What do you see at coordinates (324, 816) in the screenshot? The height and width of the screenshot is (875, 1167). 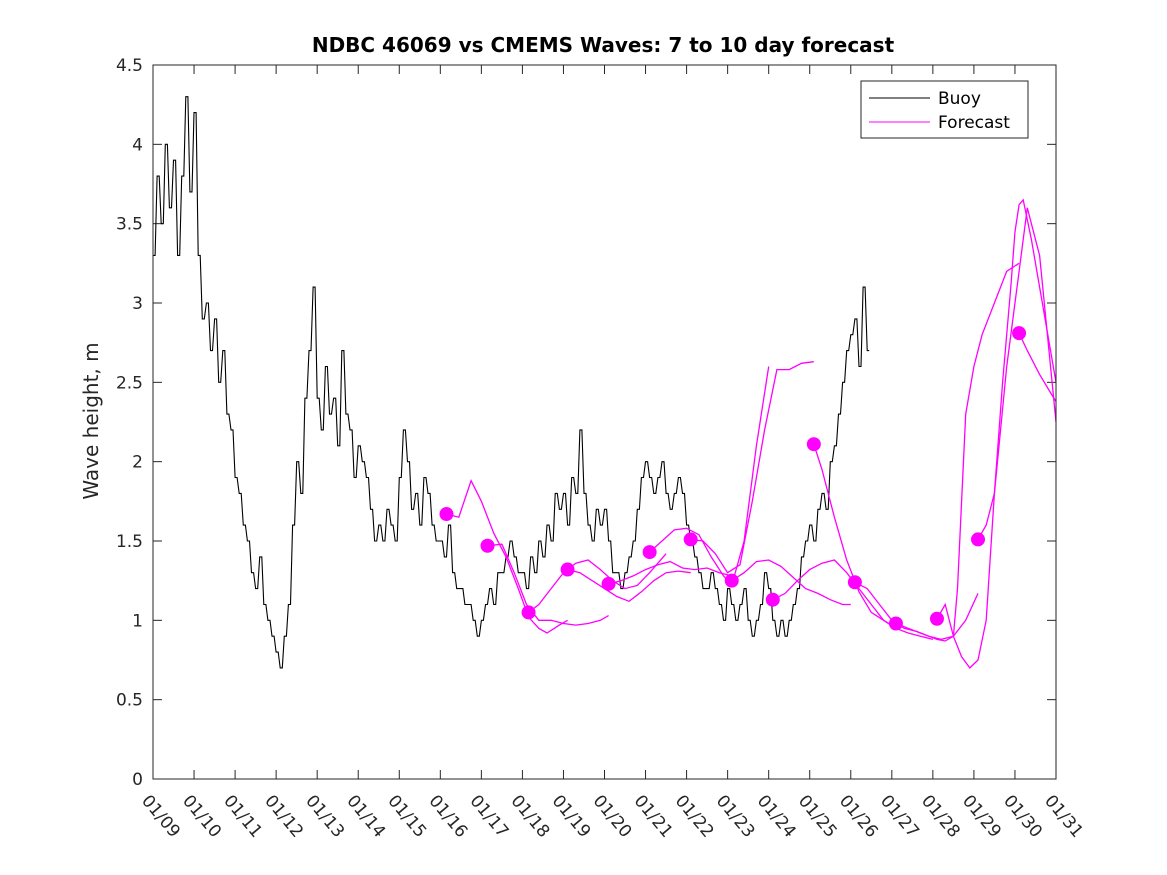 I see `x-tick-label: 01/13` at bounding box center [324, 816].